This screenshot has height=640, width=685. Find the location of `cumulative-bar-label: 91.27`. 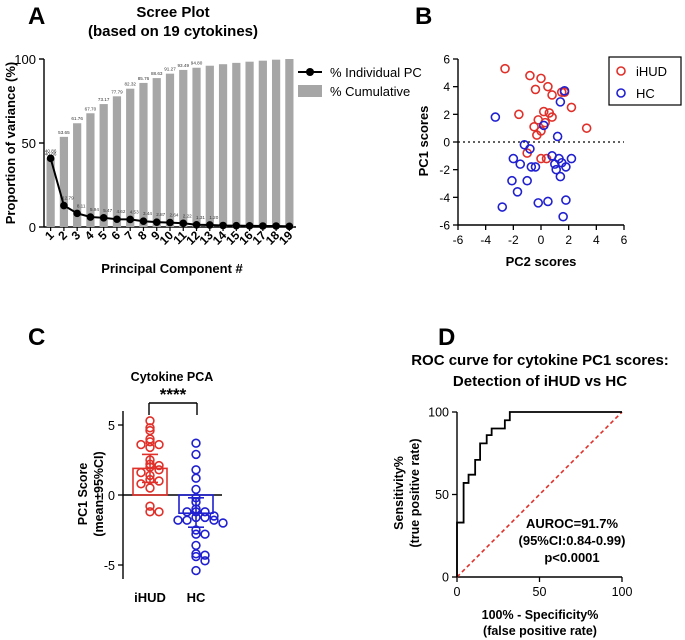

cumulative-bar-label: 91.27 is located at coordinates (170, 69).